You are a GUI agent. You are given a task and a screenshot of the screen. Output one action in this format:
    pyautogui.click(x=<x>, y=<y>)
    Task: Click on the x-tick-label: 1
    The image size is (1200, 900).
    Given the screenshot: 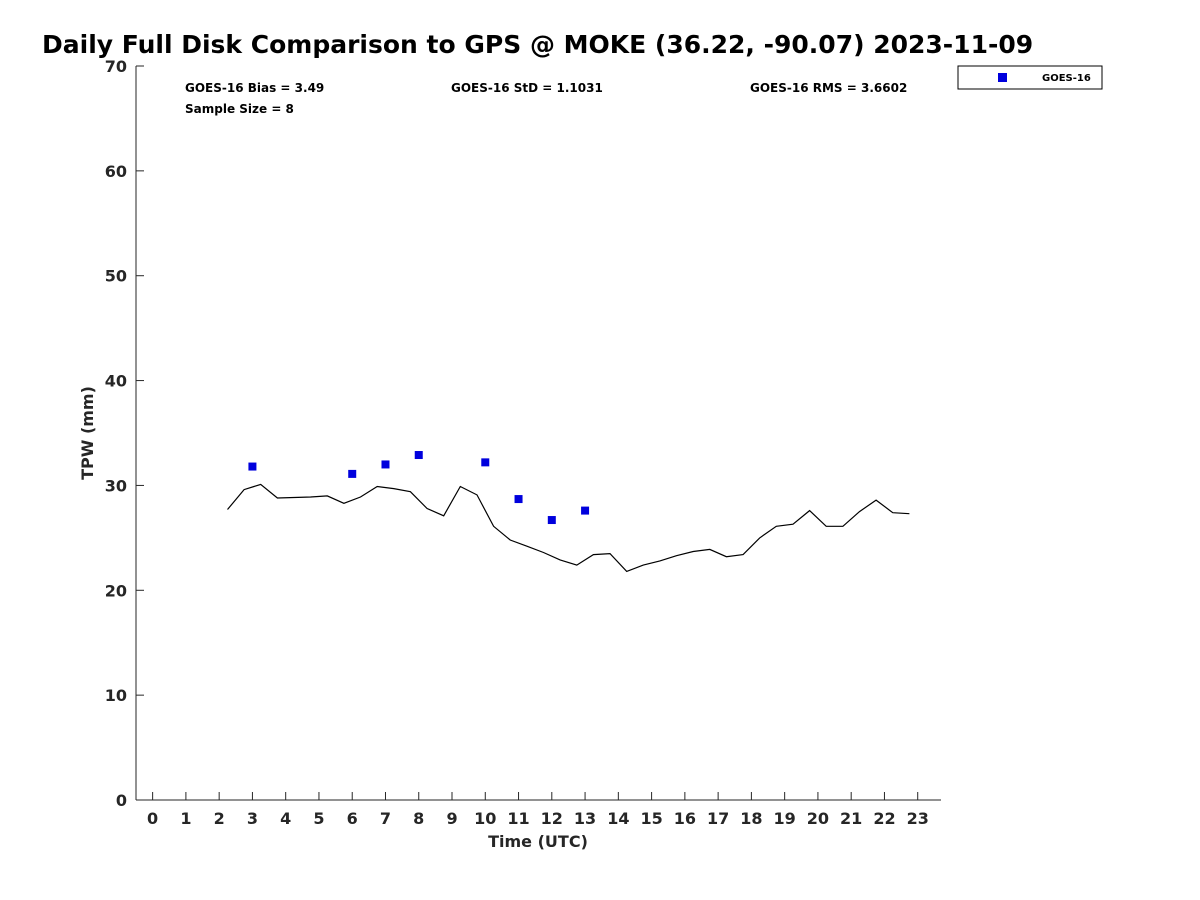 What is the action you would take?
    pyautogui.click(x=185, y=818)
    